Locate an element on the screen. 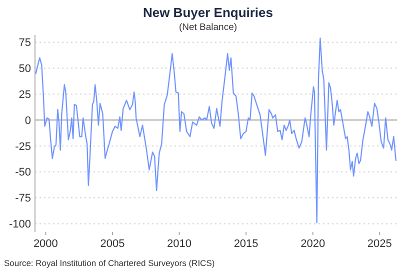 This screenshot has height=272, width=416. y-tick-label: 25 is located at coordinates (24, 94).